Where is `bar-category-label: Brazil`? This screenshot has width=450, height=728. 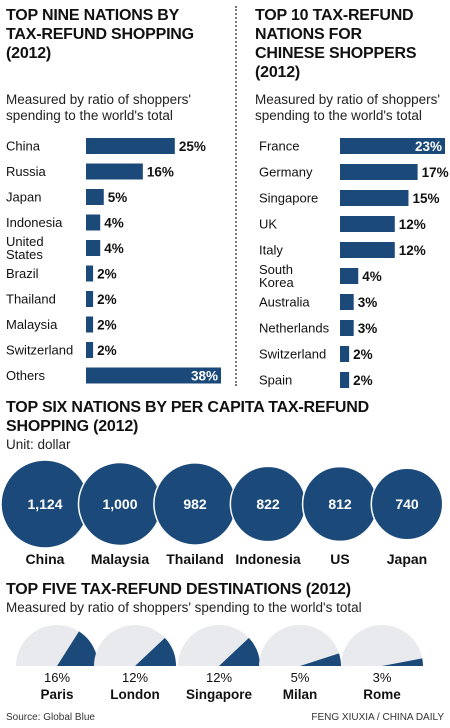
bar-category-label: Brazil is located at coordinates (22, 273).